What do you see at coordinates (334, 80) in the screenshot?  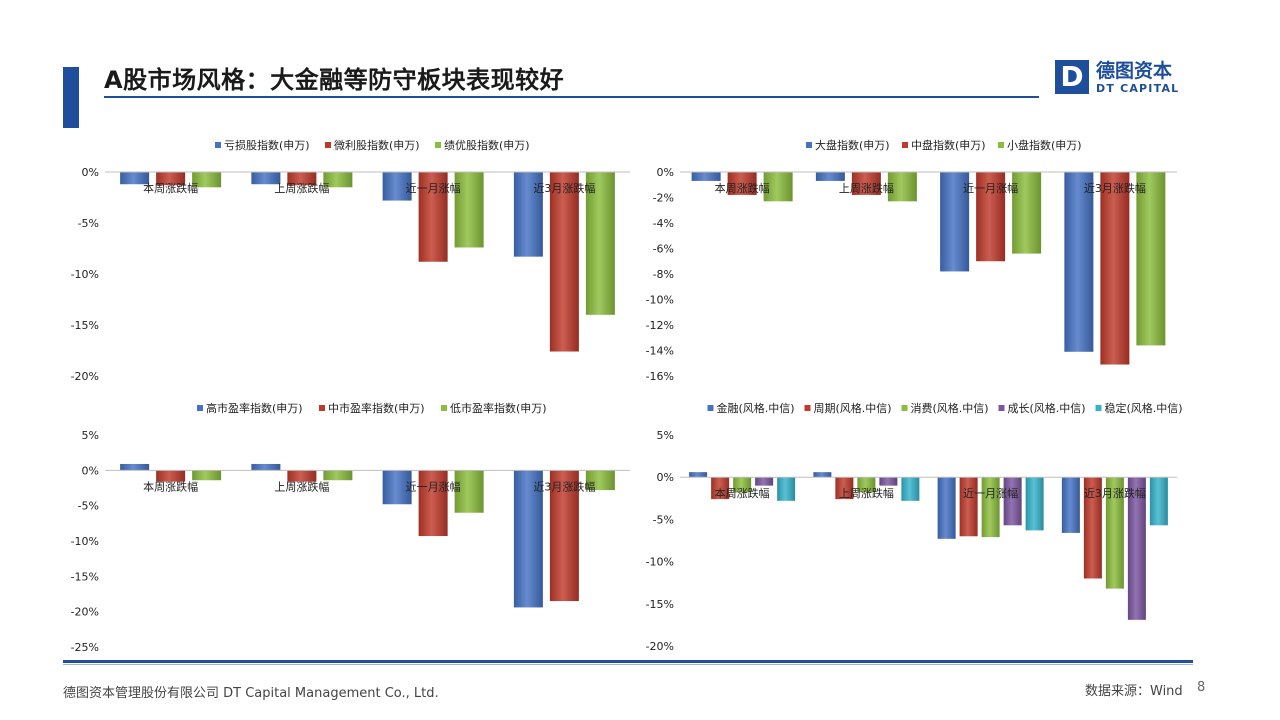 I see `page-title: A股市场风格：大金融等防守板块表现较好` at bounding box center [334, 80].